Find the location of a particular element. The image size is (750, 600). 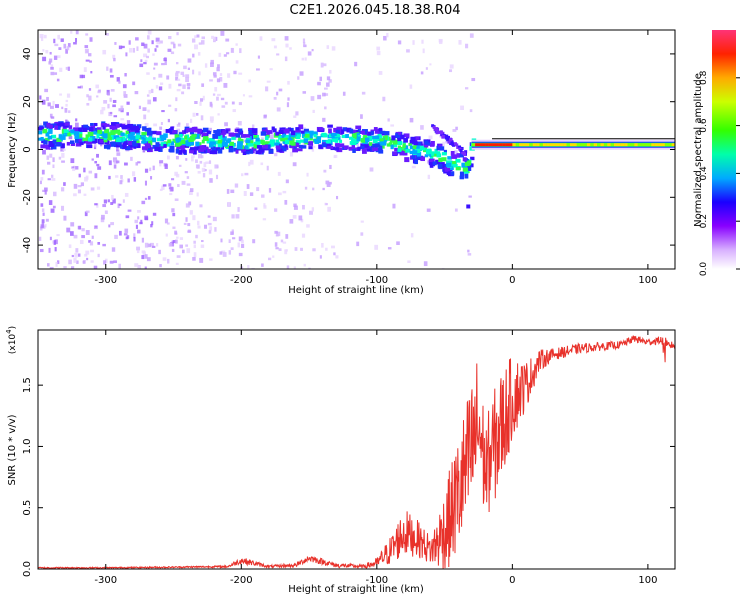

branch-pixel is located at coordinates (452, 141).